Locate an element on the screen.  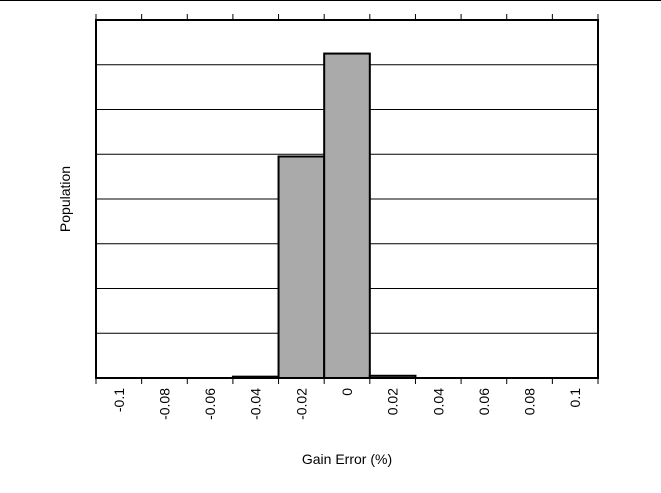
x-tick-label: 0.04 is located at coordinates (438, 401).